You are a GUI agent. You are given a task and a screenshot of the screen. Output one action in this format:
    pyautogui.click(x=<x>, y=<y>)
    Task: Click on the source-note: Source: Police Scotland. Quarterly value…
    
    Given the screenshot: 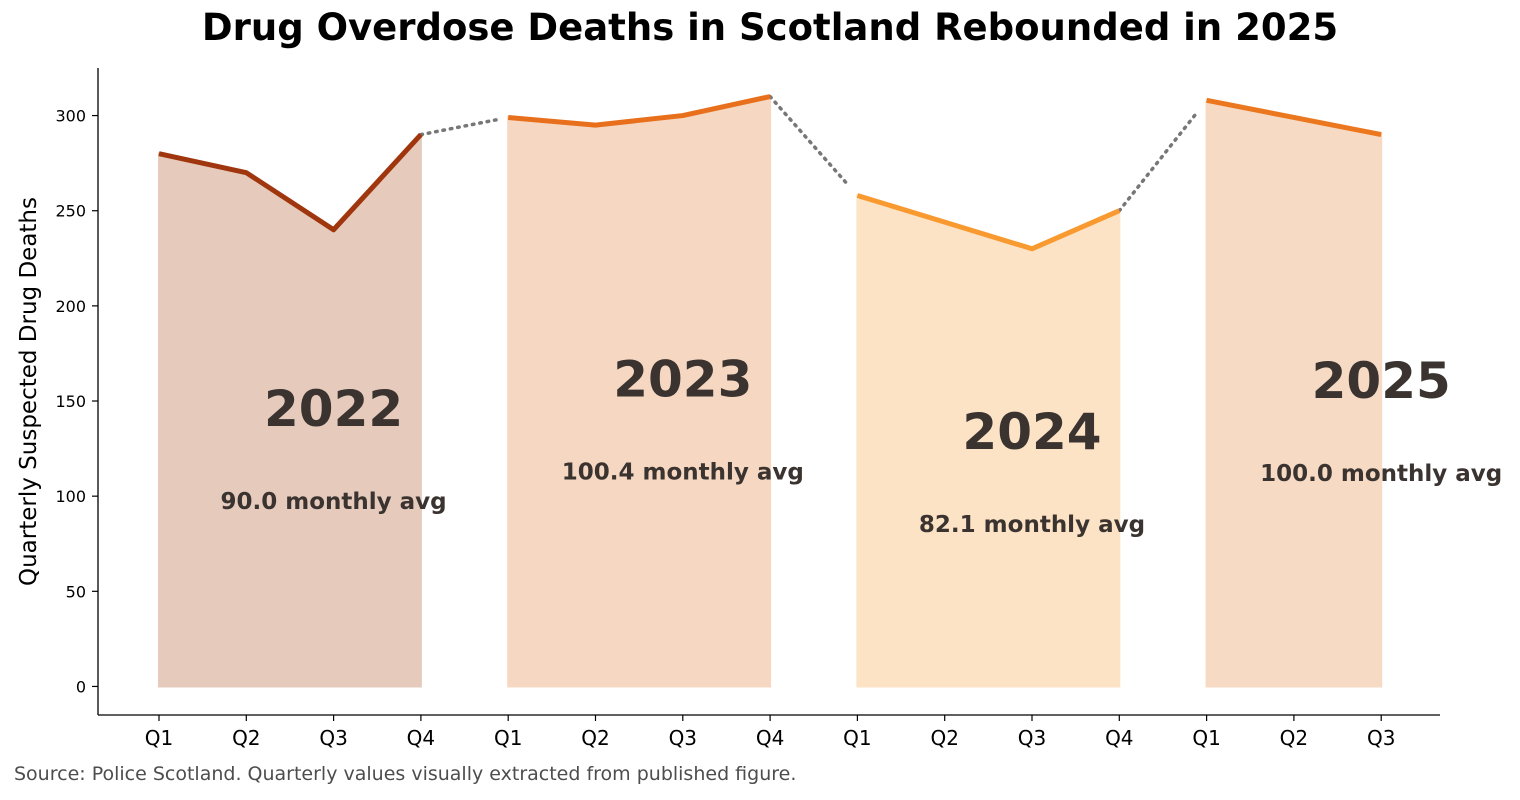 What is the action you would take?
    pyautogui.click(x=405, y=774)
    